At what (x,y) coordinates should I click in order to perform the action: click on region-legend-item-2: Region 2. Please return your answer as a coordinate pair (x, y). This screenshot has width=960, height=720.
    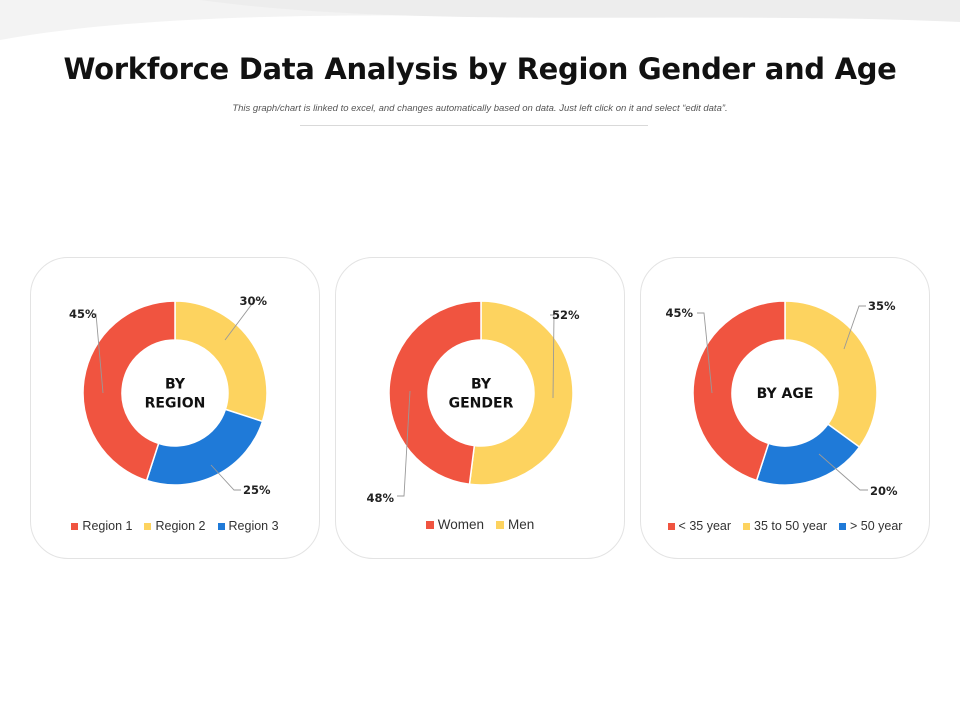
    Looking at the image, I should click on (175, 526).